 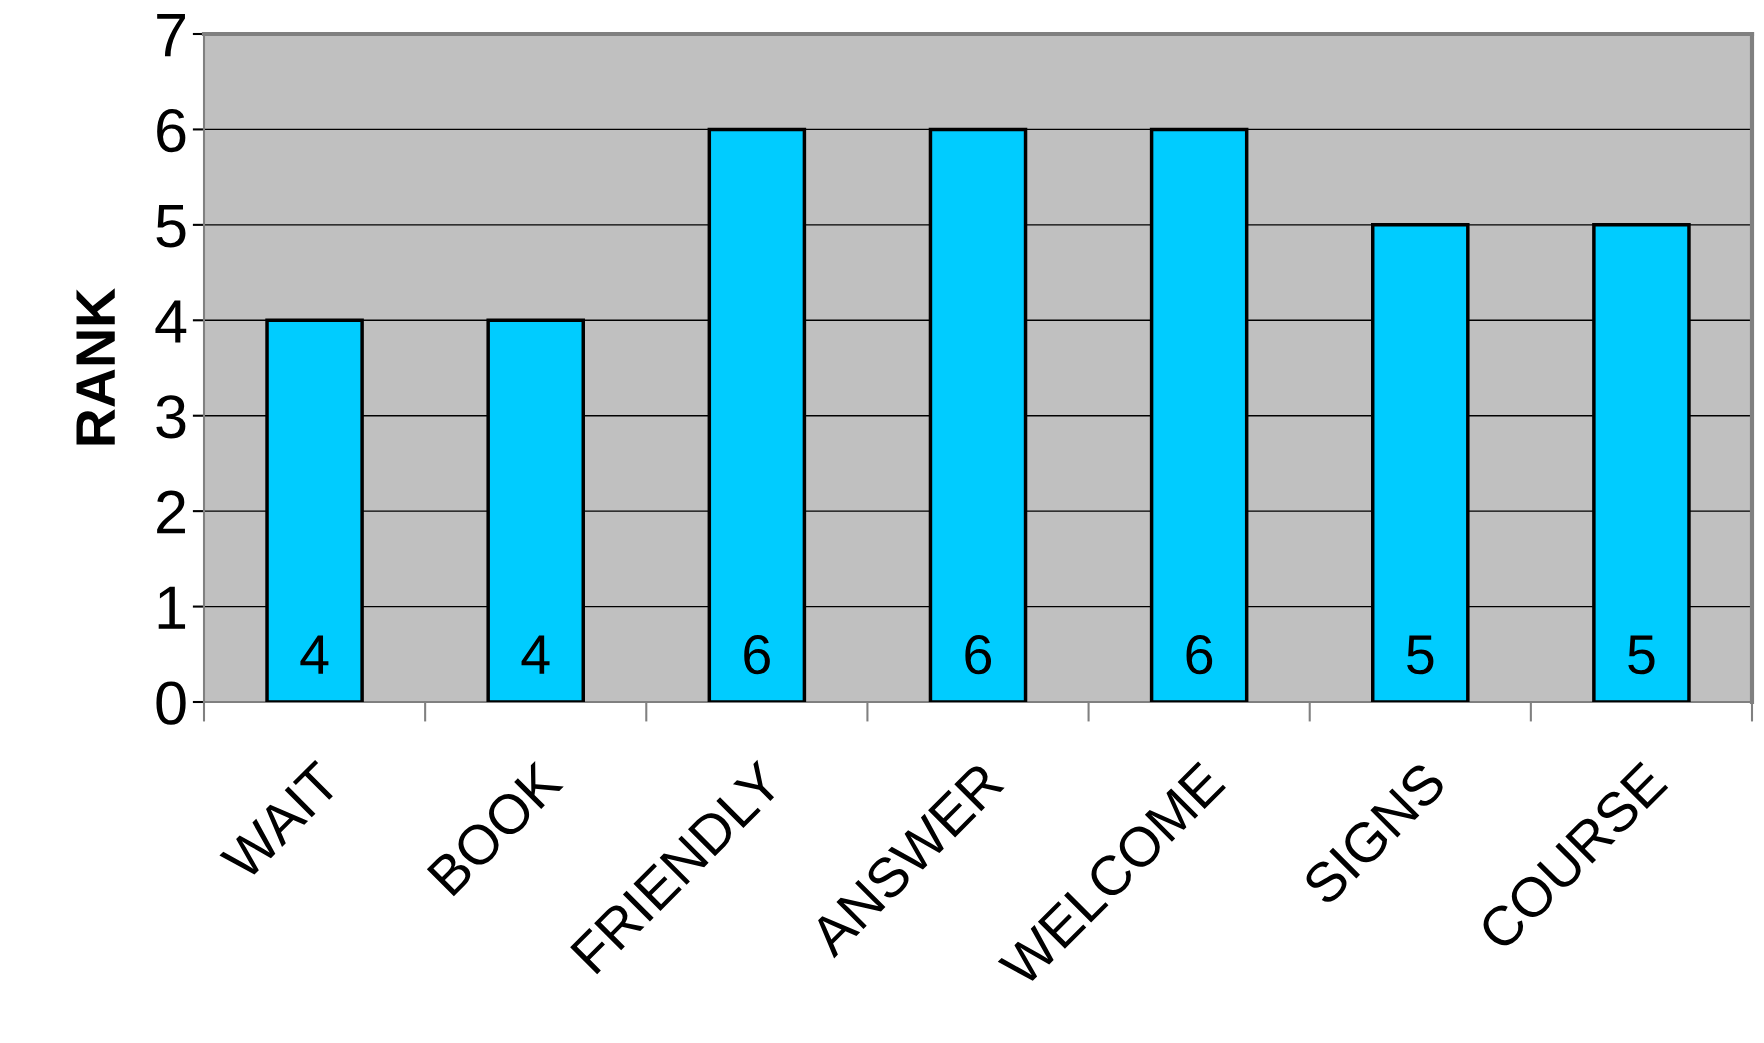 What do you see at coordinates (171, 321) in the screenshot?
I see `y-tick-label: 4` at bounding box center [171, 321].